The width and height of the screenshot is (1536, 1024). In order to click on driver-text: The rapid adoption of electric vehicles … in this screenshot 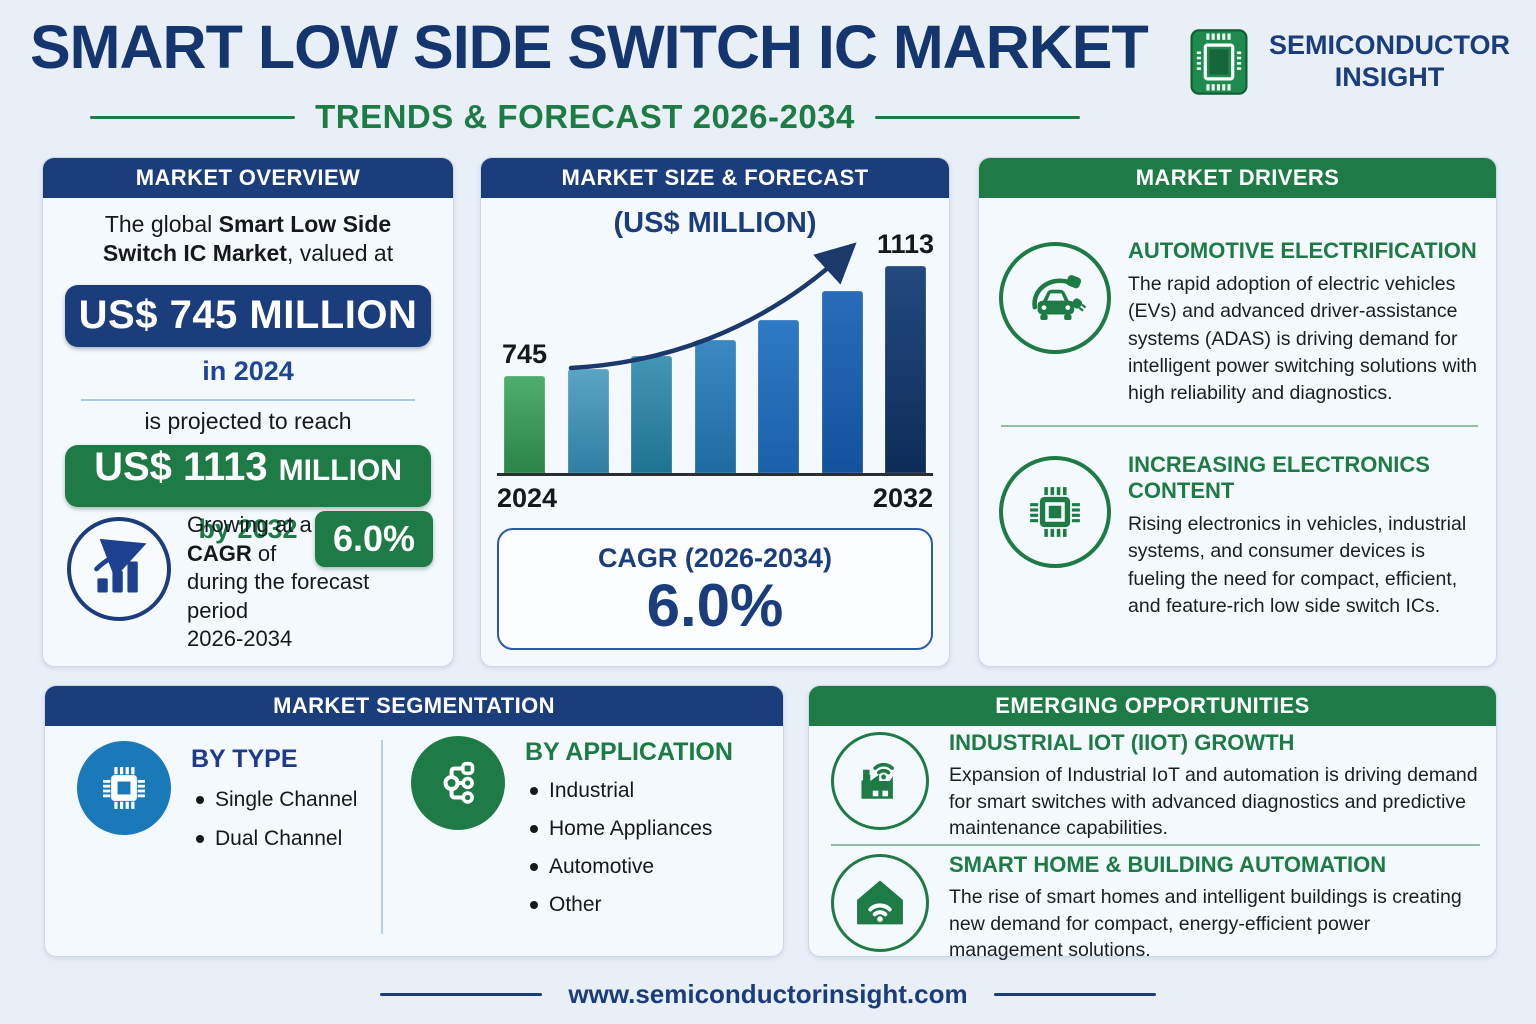, I will do `click(1303, 339)`.